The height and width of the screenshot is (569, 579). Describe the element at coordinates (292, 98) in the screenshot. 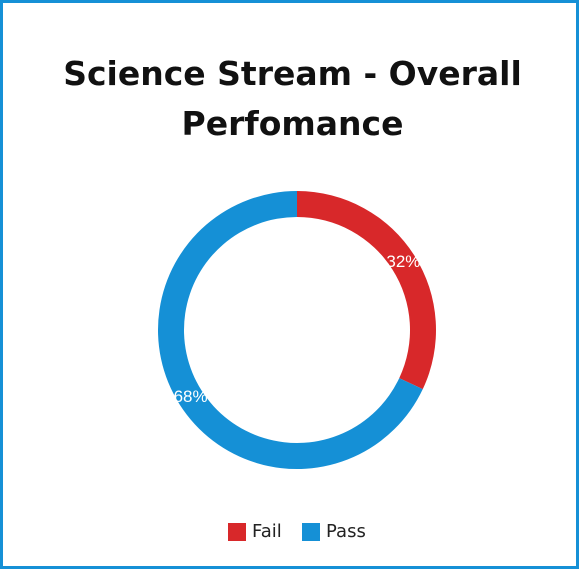

I see `chart-title: Science Stream - Overall Perfomance` at that location.